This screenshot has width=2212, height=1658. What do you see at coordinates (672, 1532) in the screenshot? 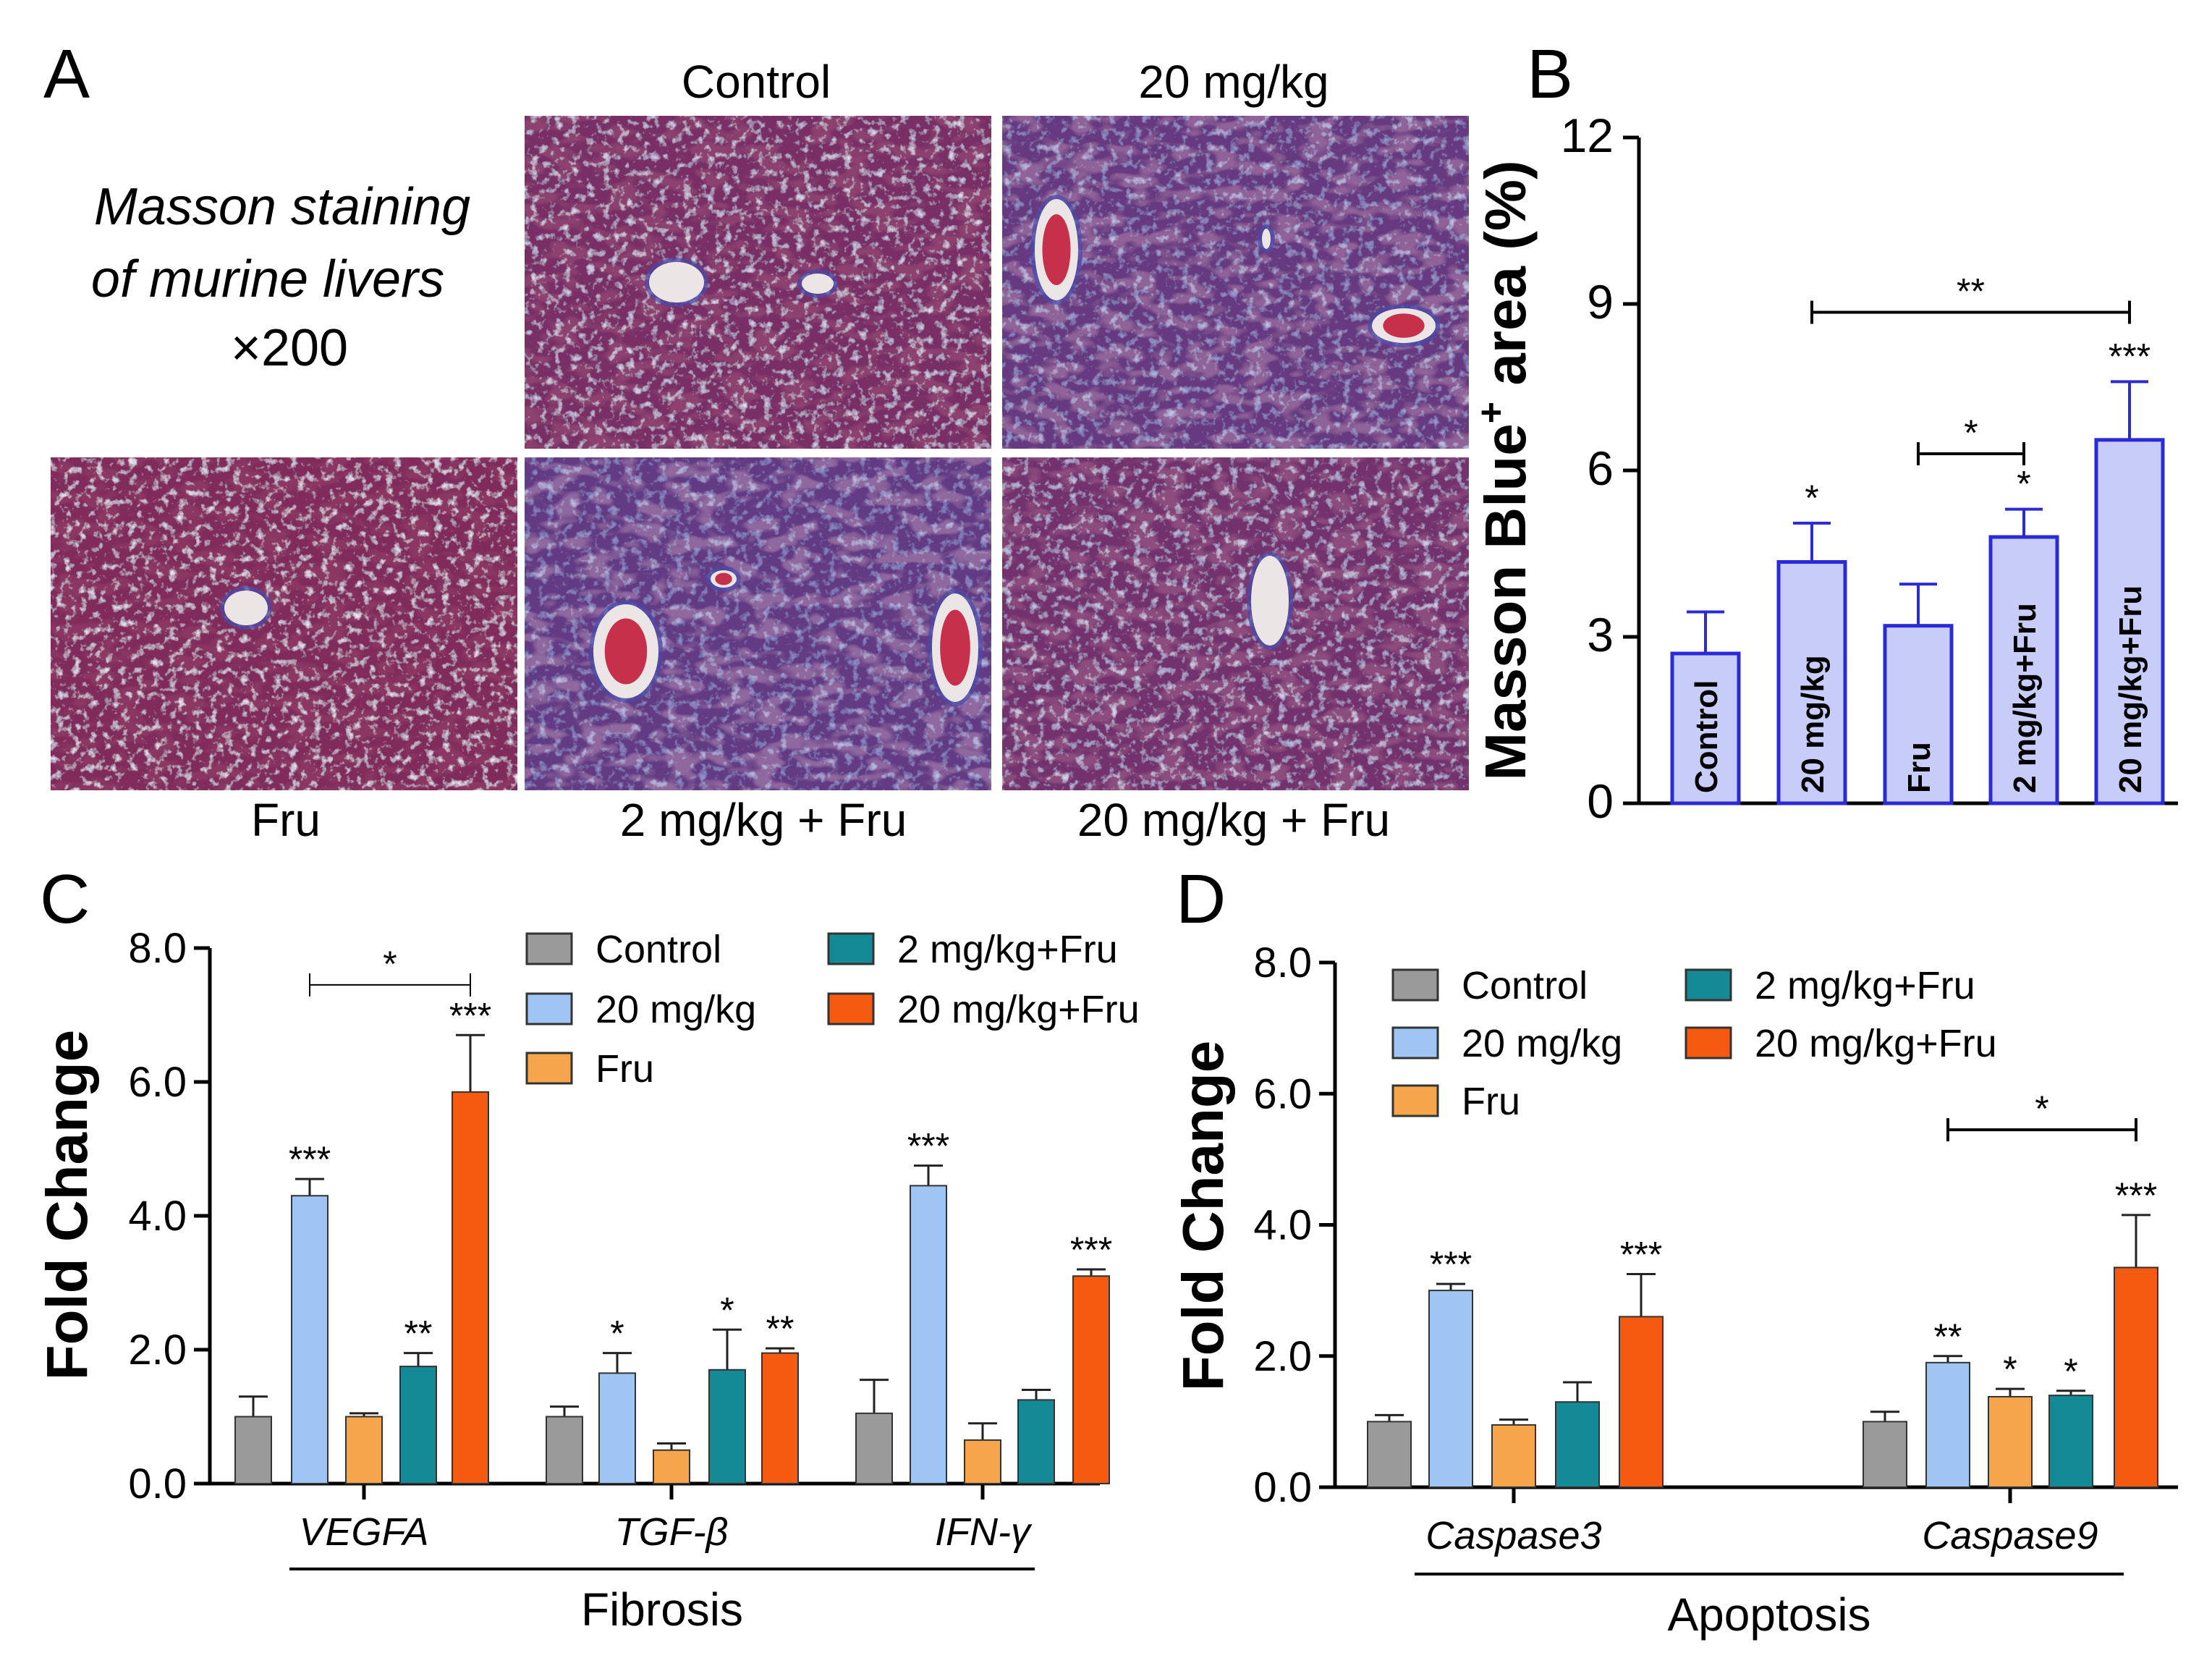
I see `group-label: TGF-β` at bounding box center [672, 1532].